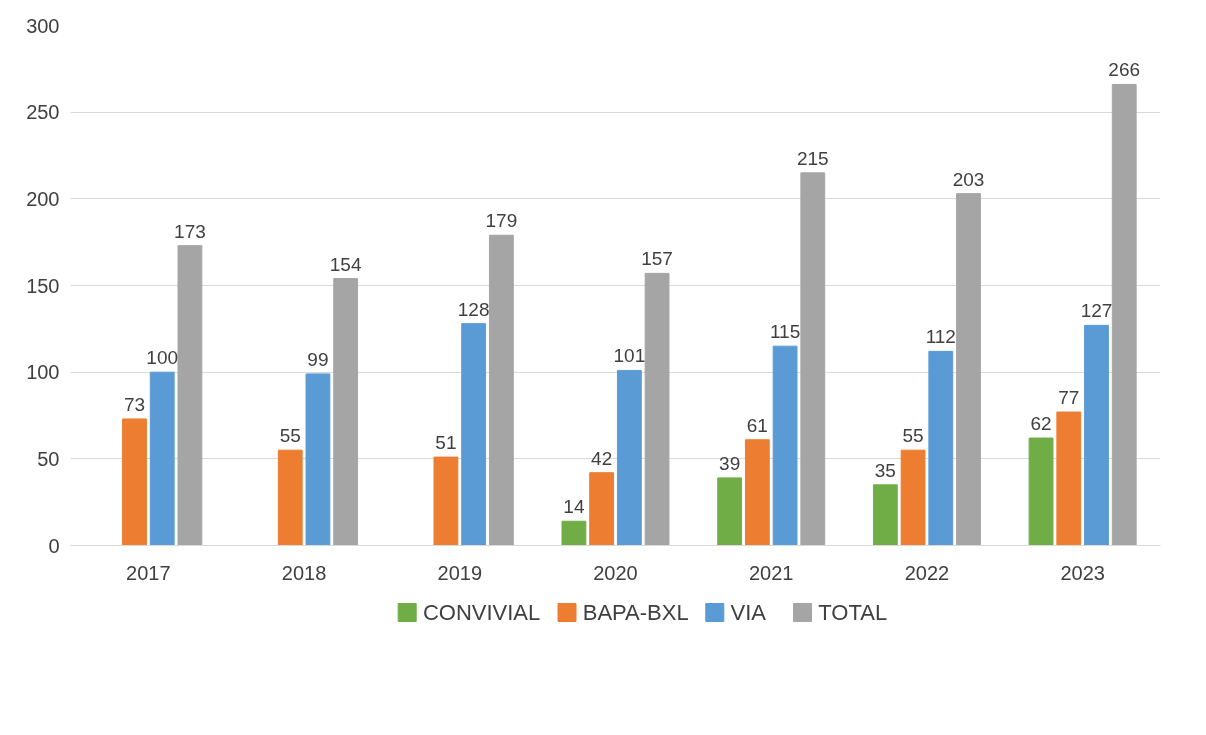  Describe the element at coordinates (602, 458) in the screenshot. I see `data-label: 42` at that location.